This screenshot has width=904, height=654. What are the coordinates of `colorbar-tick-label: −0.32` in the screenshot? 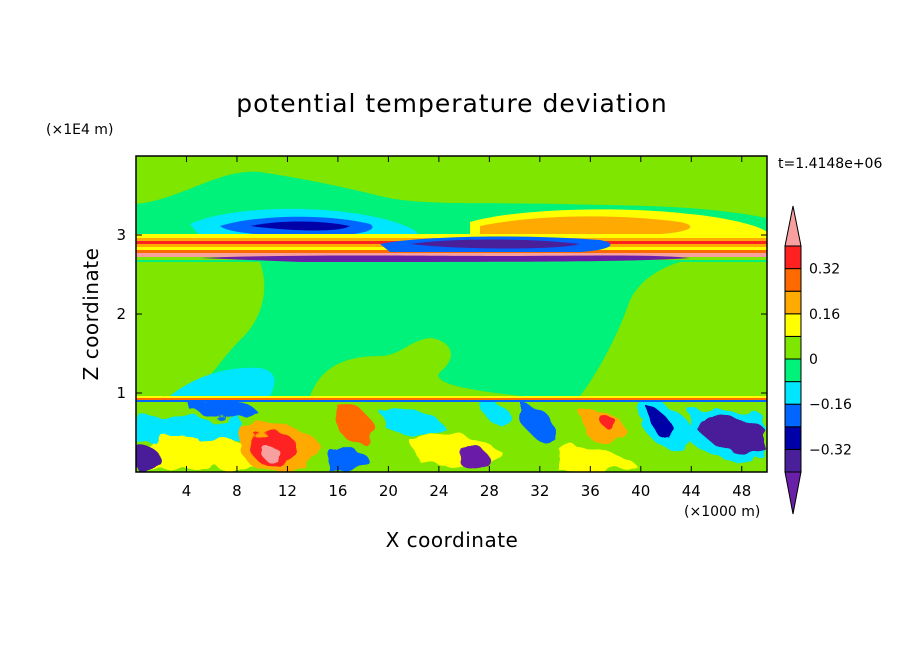 It's located at (830, 450).